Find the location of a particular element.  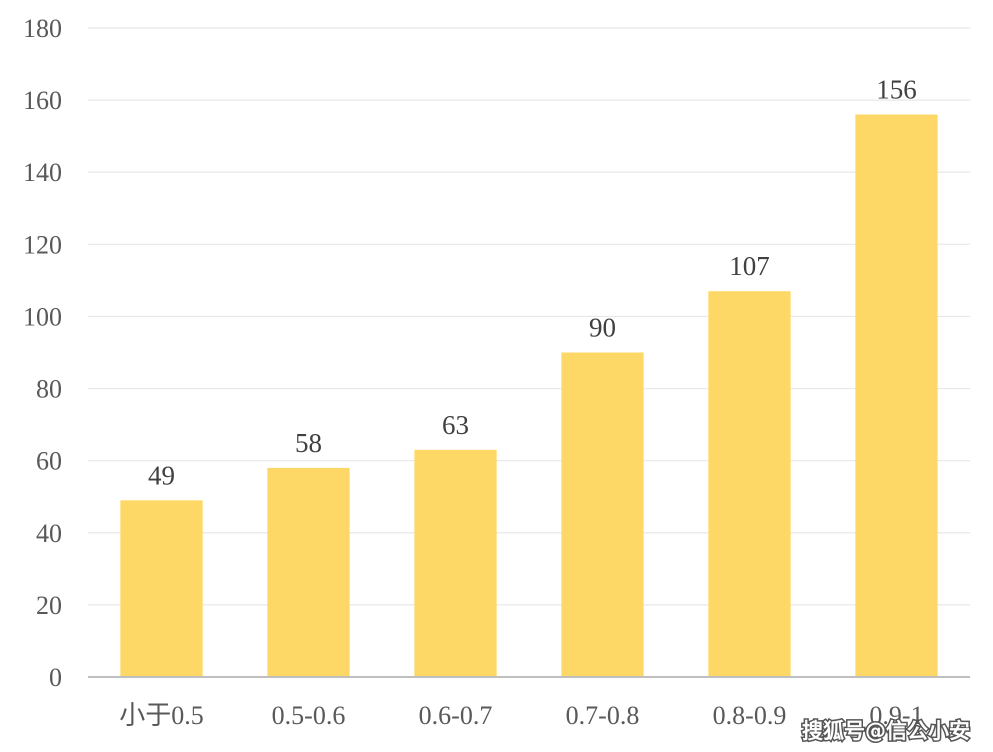

x-category-label: 小于0.5 is located at coordinates (161, 715).